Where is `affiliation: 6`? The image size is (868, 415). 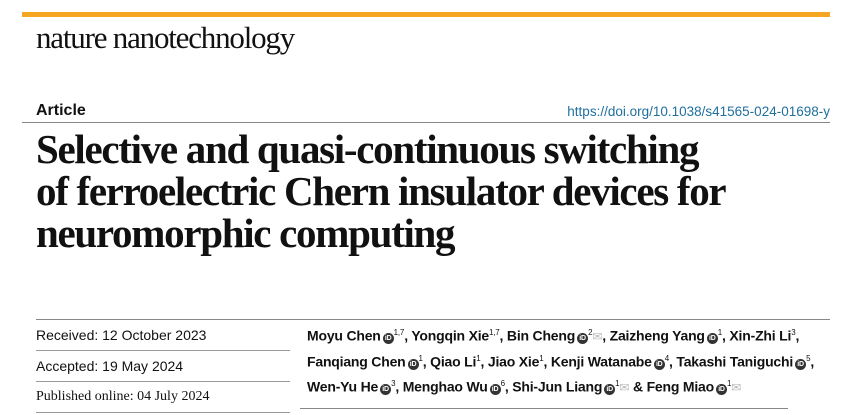
affiliation: 6 is located at coordinates (502, 384).